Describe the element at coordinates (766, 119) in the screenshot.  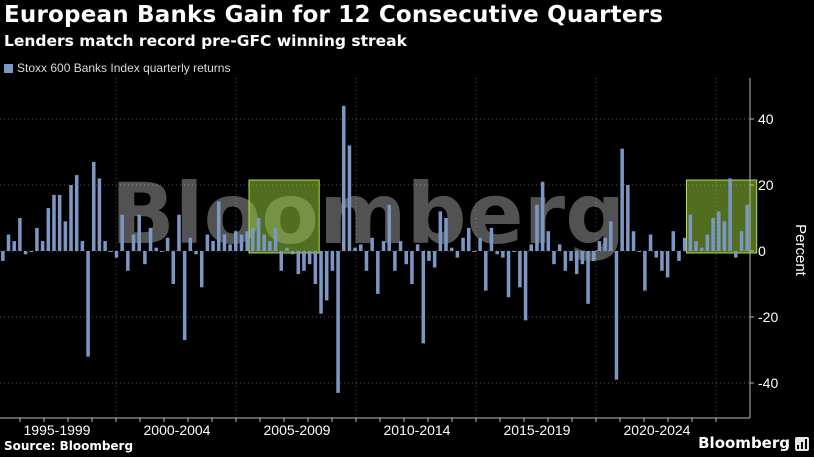
I see `y-tick-label: 40` at that location.